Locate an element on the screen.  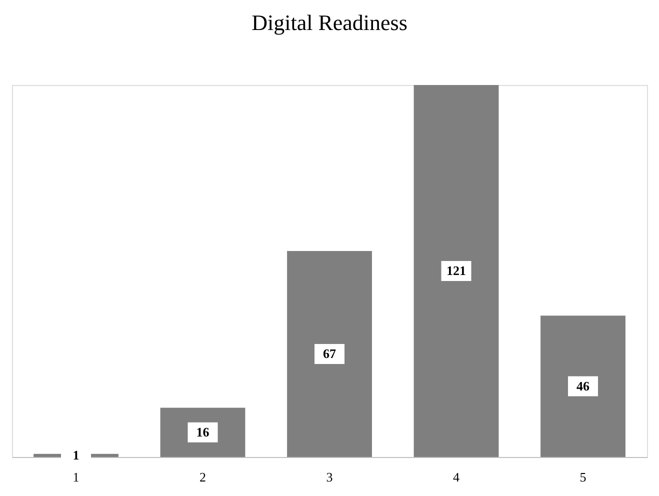
data-label: 16 is located at coordinates (203, 432).